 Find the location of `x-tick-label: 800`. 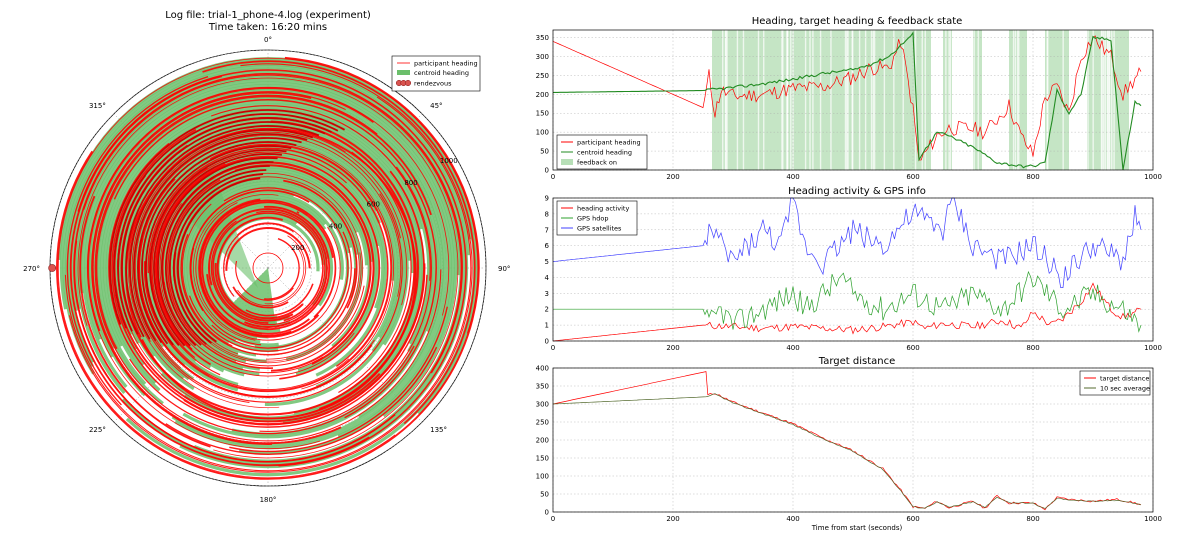

x-tick-label: 800 is located at coordinates (1032, 519).